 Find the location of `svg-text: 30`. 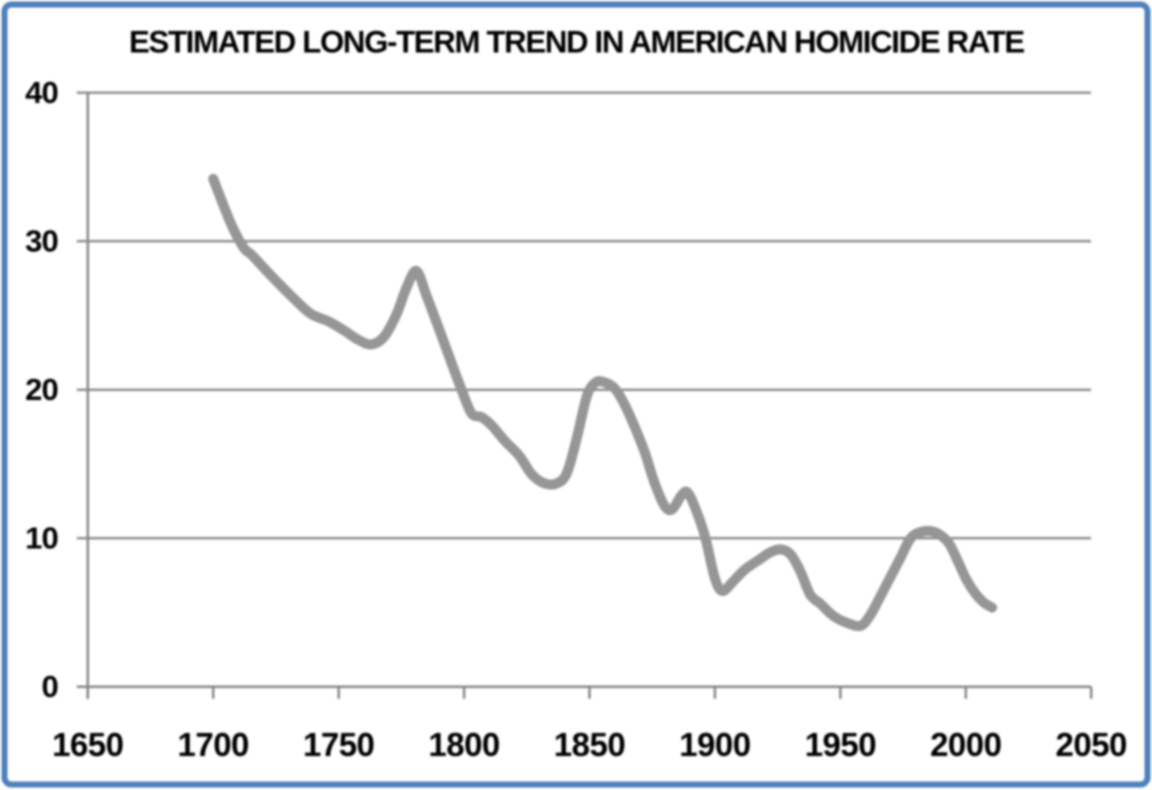

svg-text: 30 is located at coordinates (41, 241).